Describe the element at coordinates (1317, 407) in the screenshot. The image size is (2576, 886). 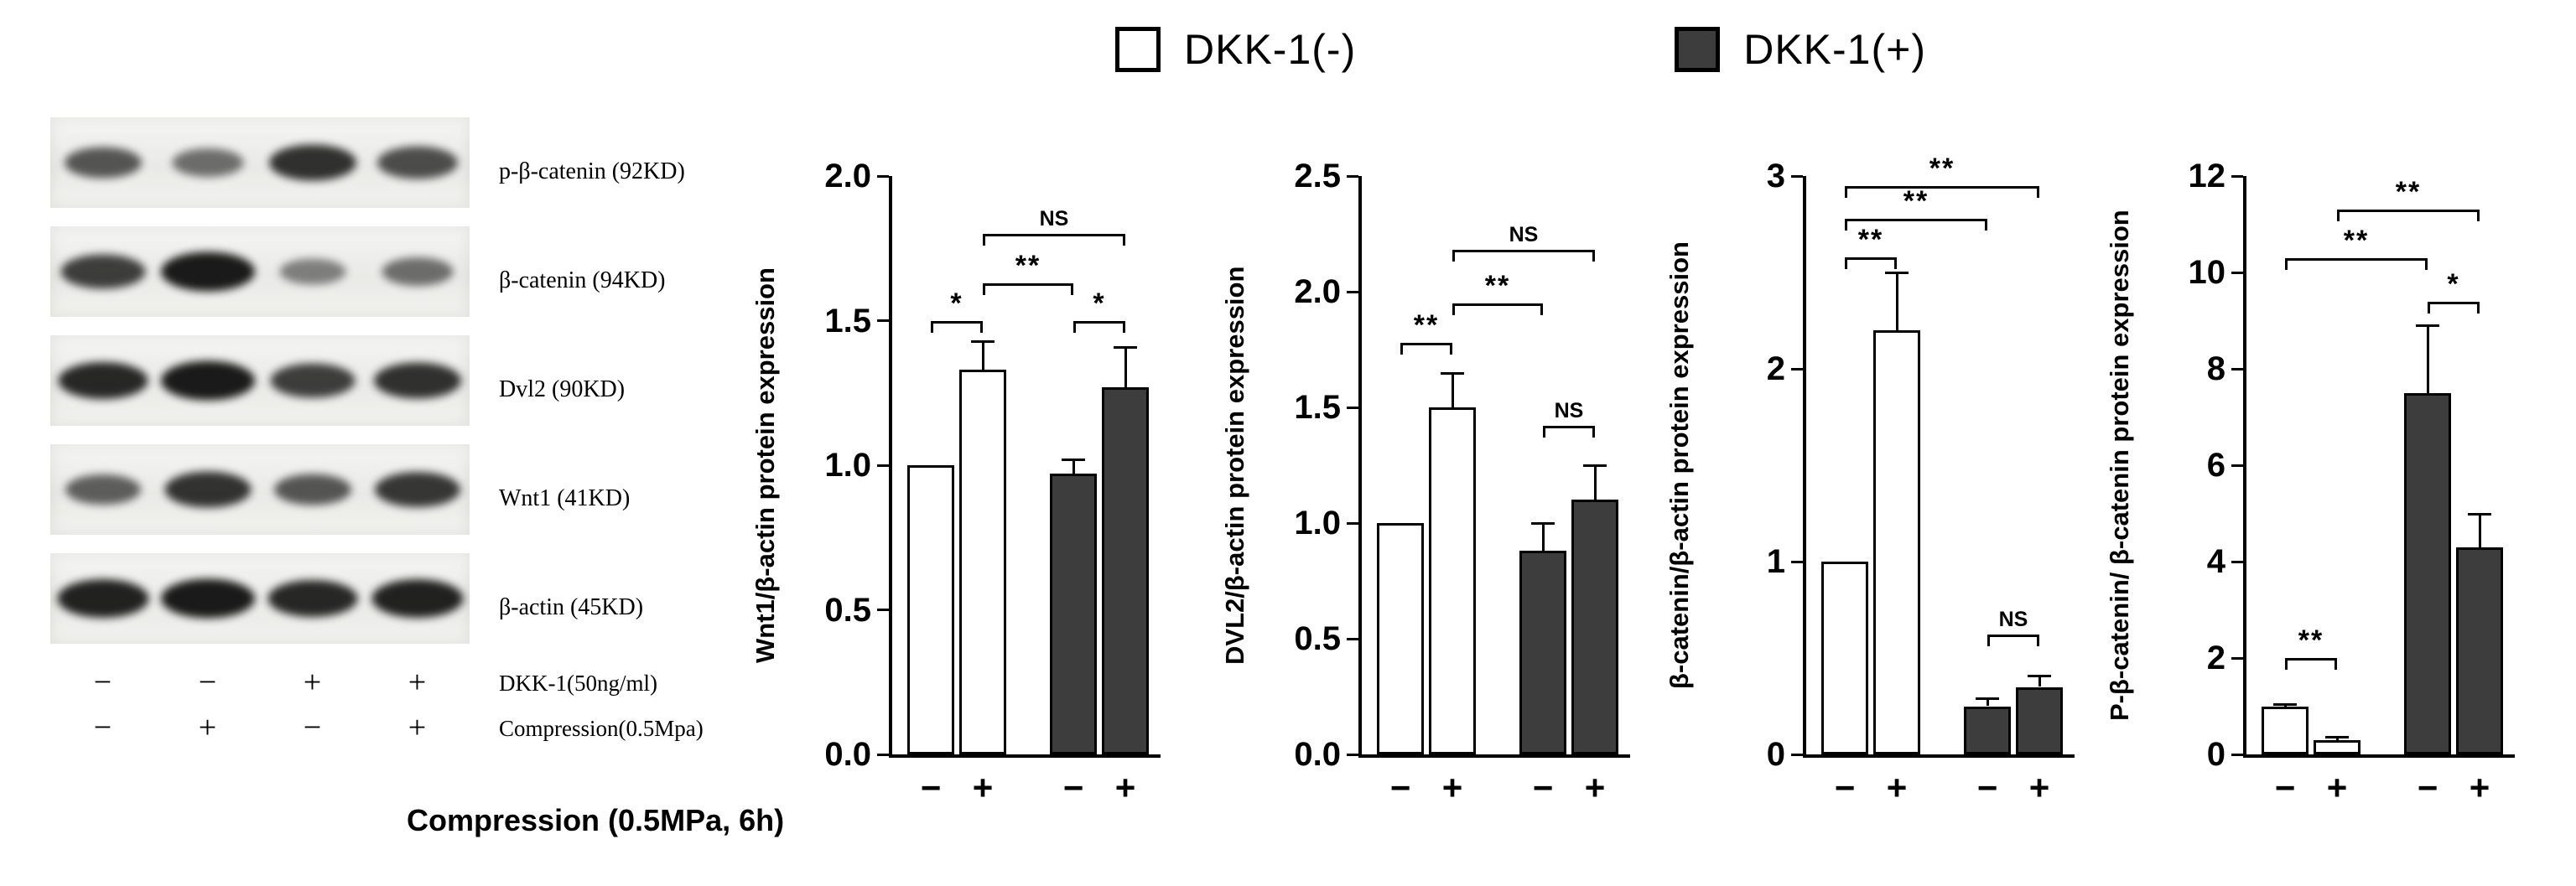
I see `y-tick-label: 1.5` at that location.